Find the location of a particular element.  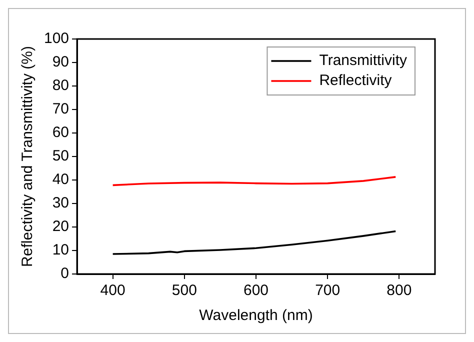

legend-label: Transmittivity is located at coordinates (363, 61).